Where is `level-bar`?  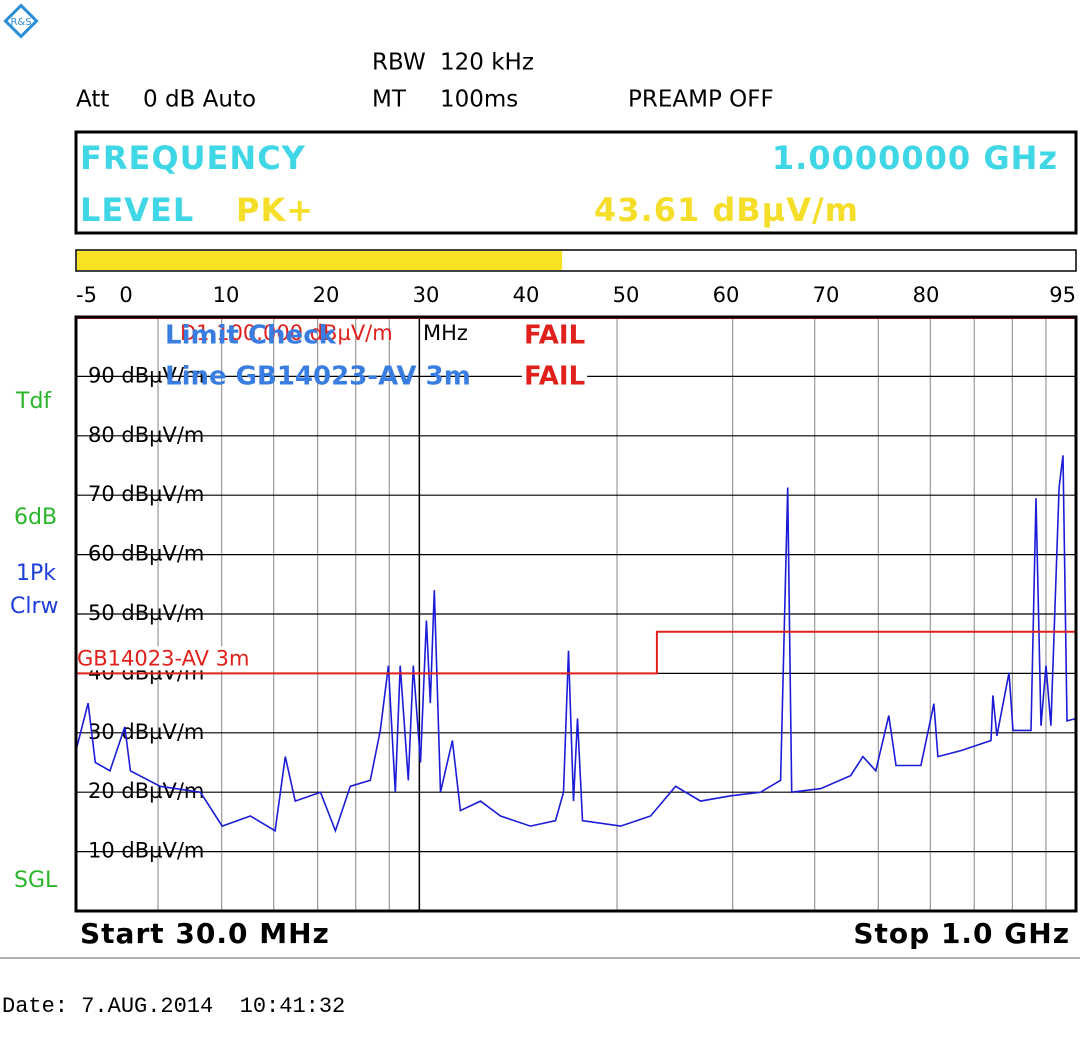 level-bar is located at coordinates (320, 260).